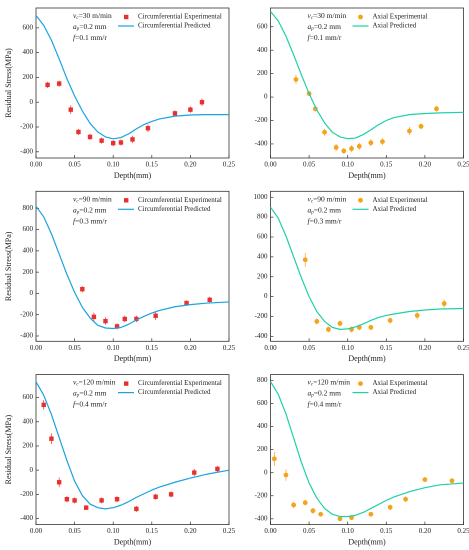 This screenshot has height=550, width=469. I want to click on plot-frame, so click(132, 450).